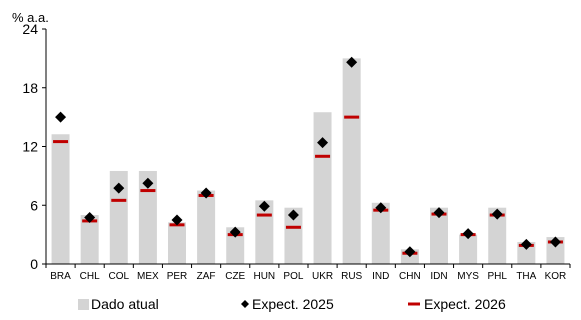 This screenshot has width=581, height=320. What do you see at coordinates (497, 235) in the screenshot?
I see `bar-phl` at bounding box center [497, 235].